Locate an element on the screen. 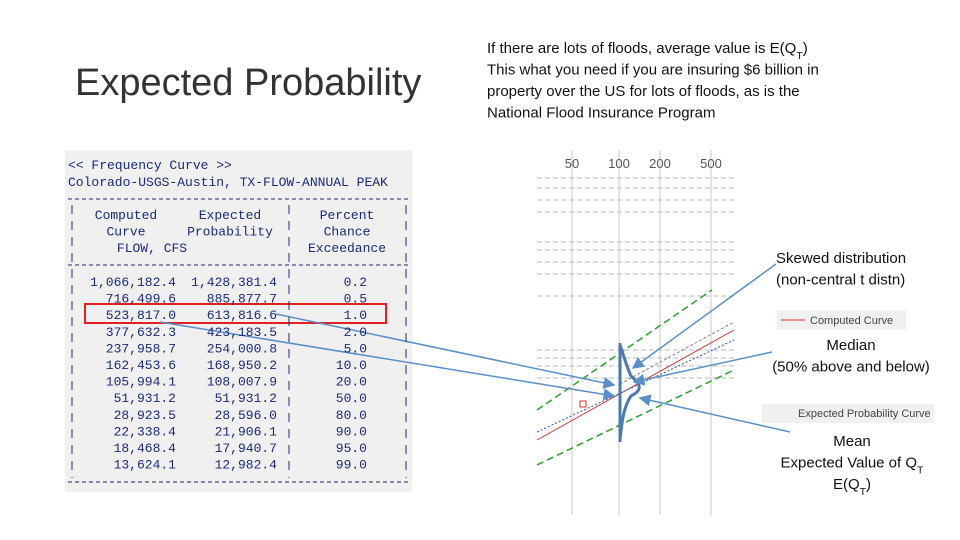  column-header: Expected is located at coordinates (230, 215).